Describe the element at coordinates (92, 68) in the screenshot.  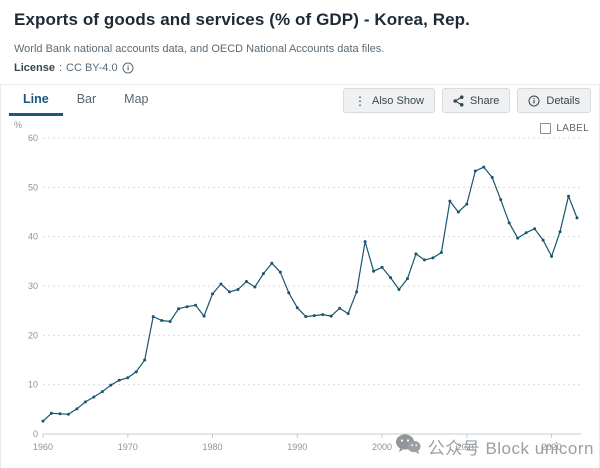
I see `license-link: CC BY-4.0` at that location.